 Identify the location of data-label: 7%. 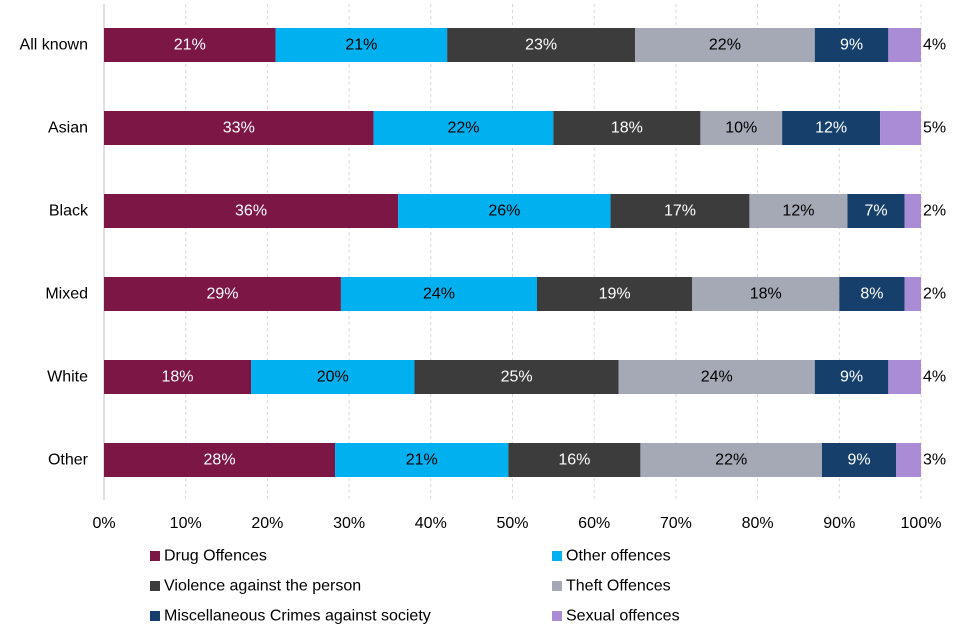
(876, 211).